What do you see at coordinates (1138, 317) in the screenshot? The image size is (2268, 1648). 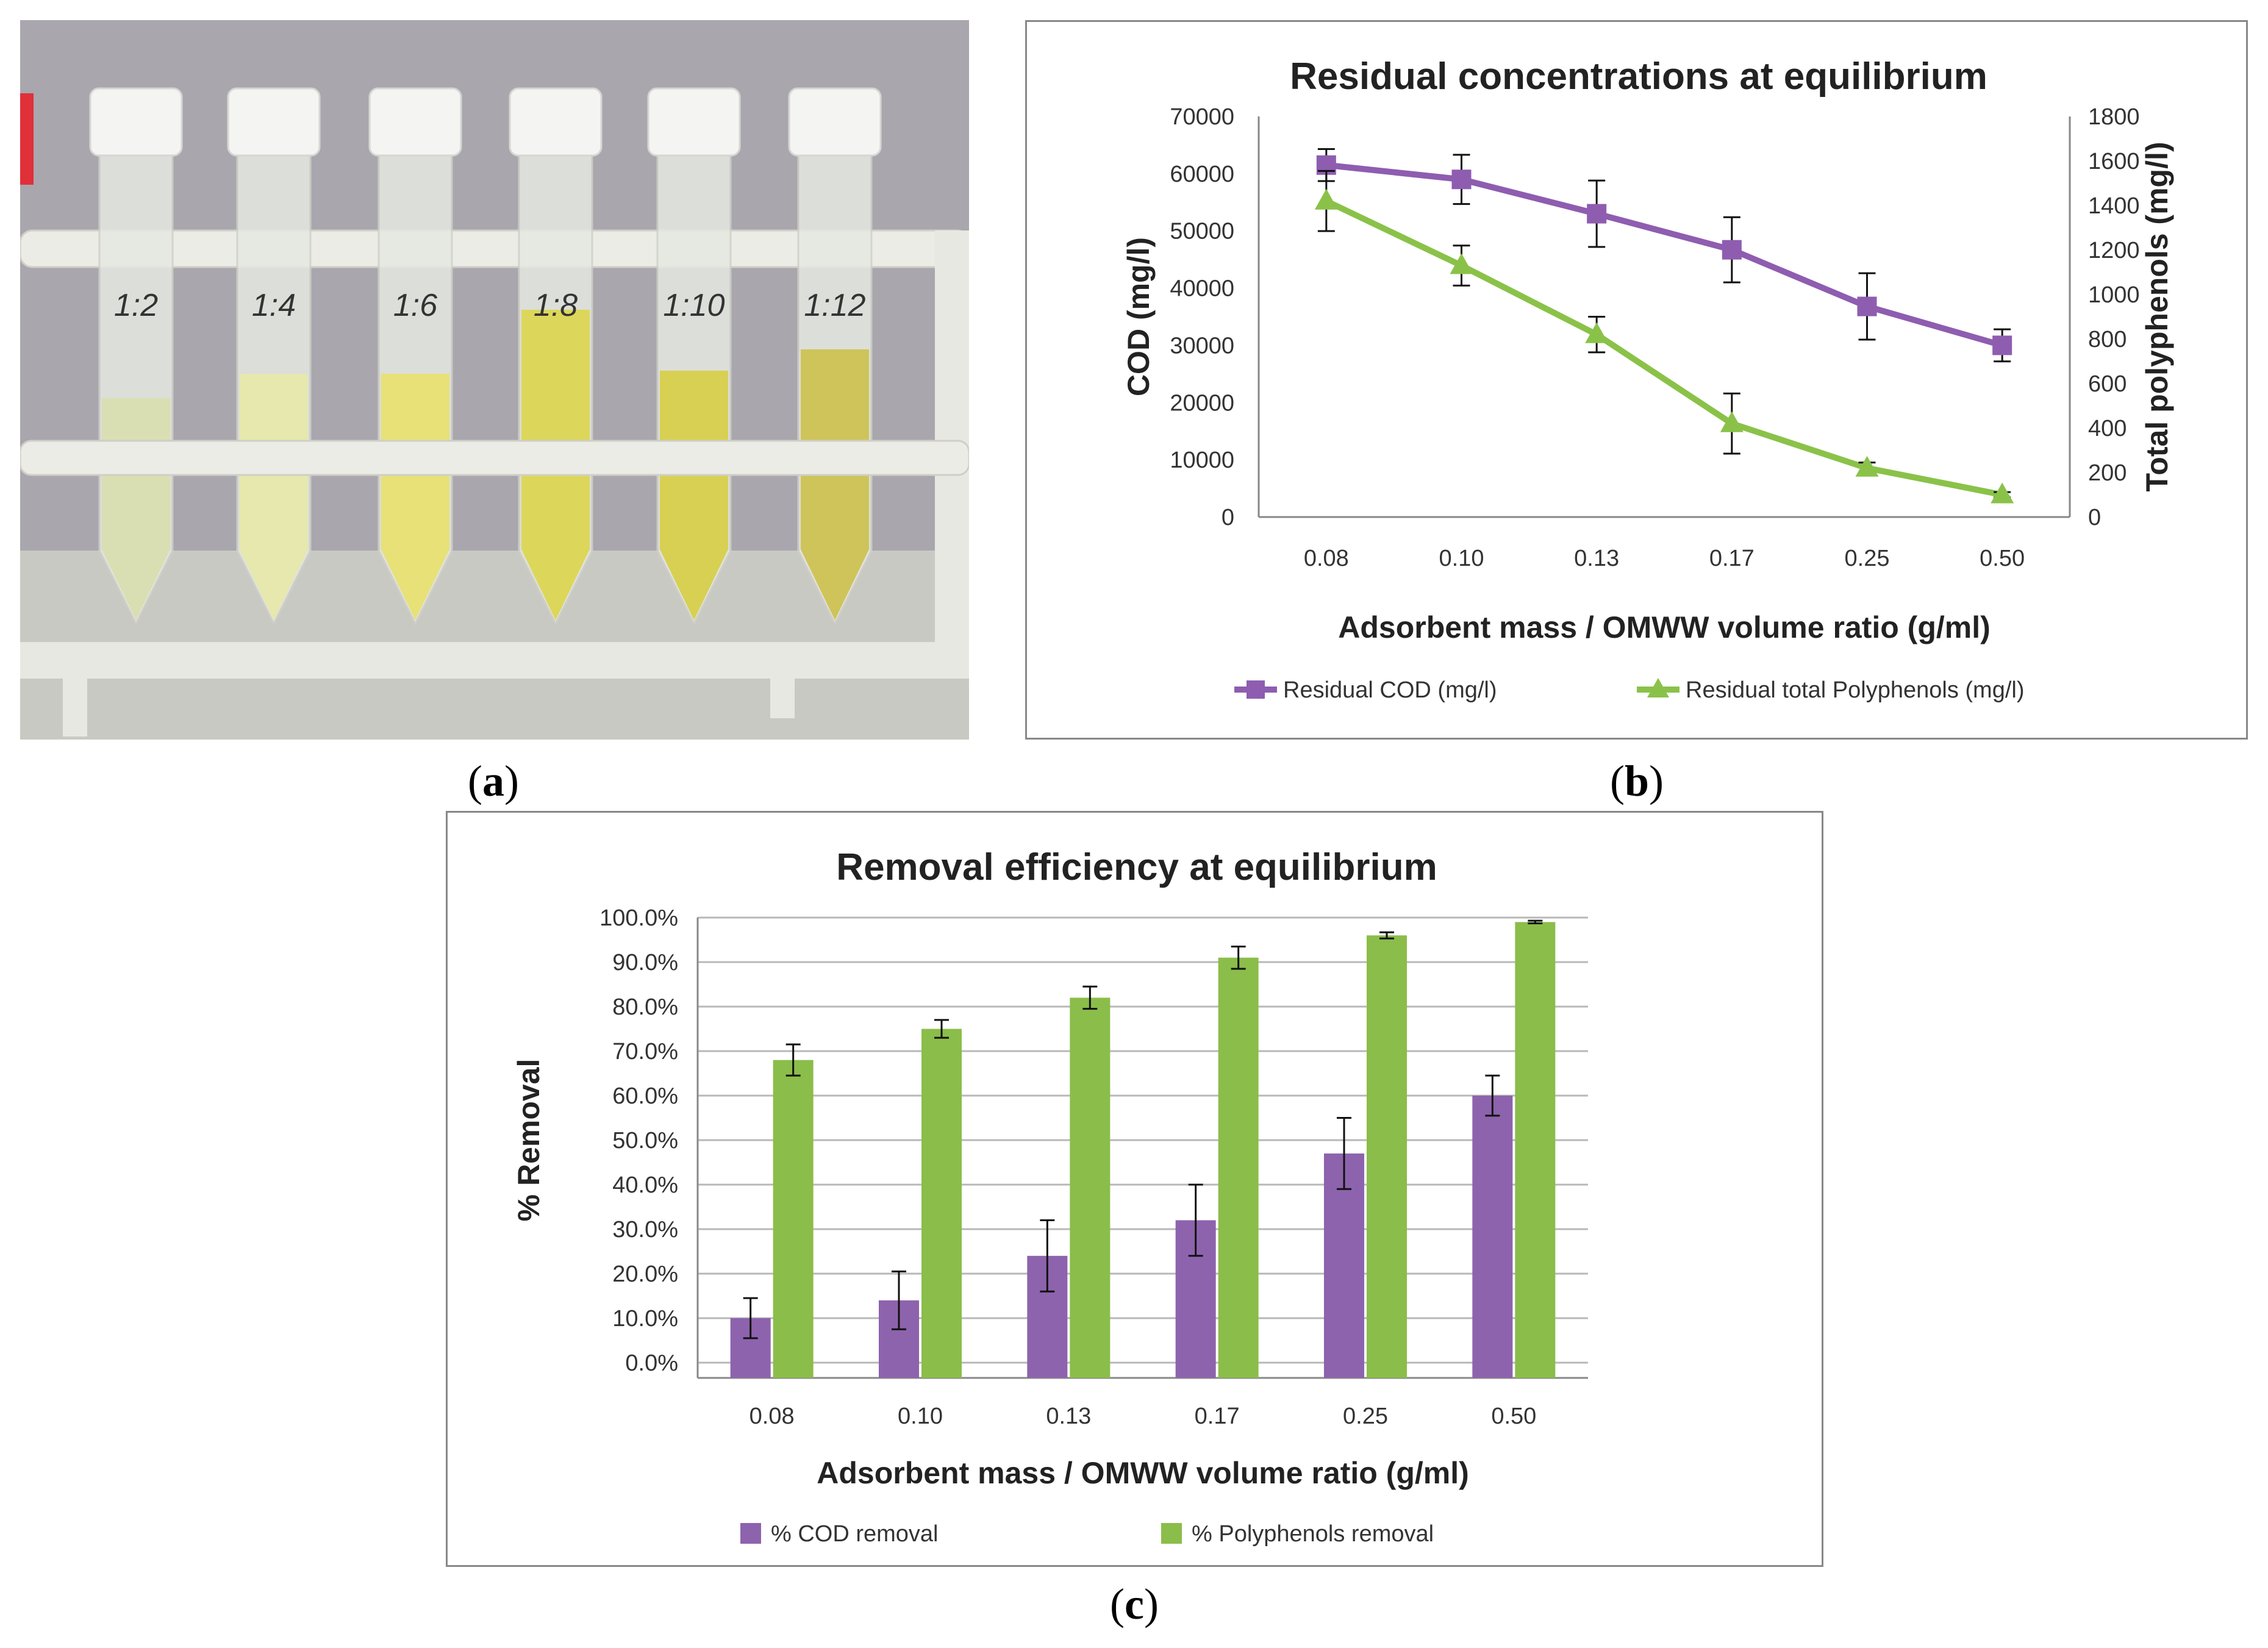 I see `y-axis-title: COD (mg/l)` at bounding box center [1138, 317].